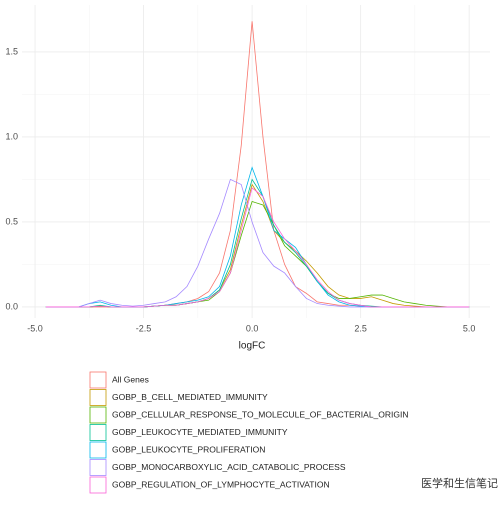 The width and height of the screenshot is (504, 509). Describe the element at coordinates (130, 379) in the screenshot. I see `legend-label: All Genes` at that location.